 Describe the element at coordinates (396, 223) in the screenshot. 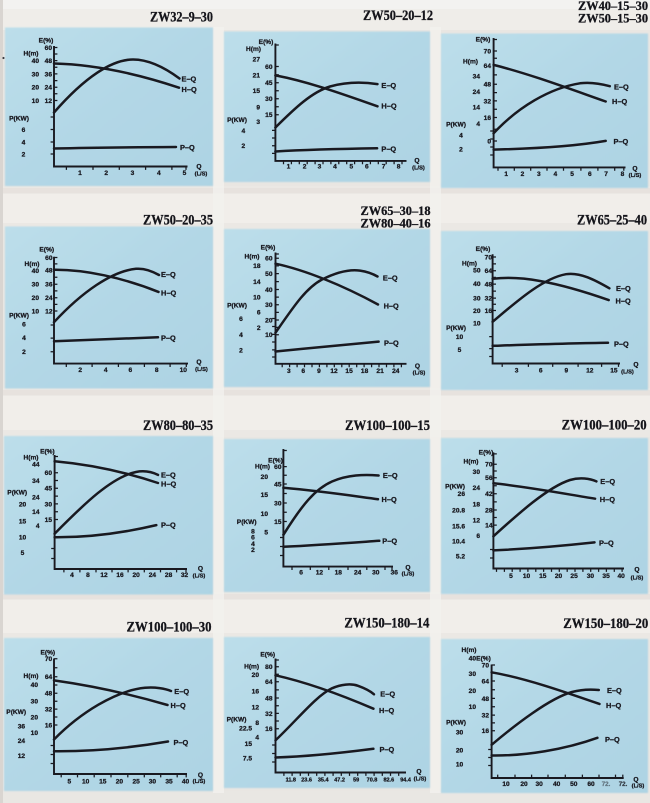

I see `svg-text: ZW80–40–16` at that location.